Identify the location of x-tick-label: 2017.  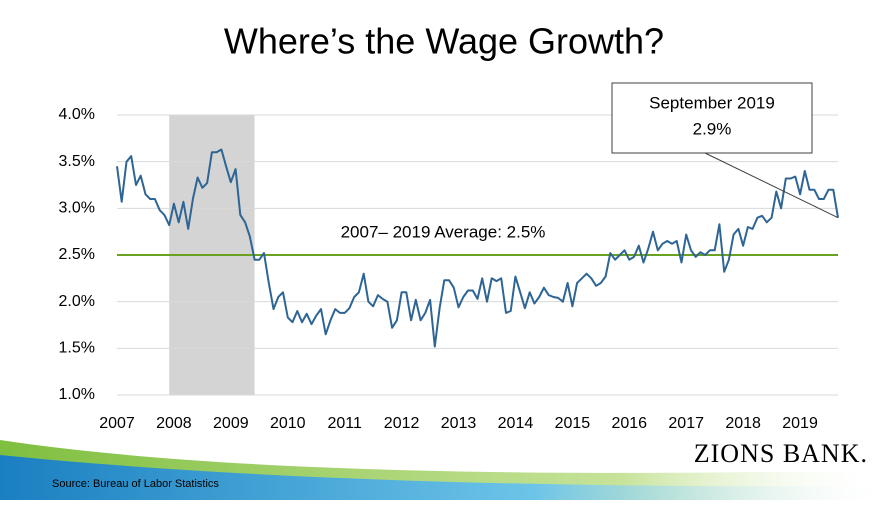
(686, 423).